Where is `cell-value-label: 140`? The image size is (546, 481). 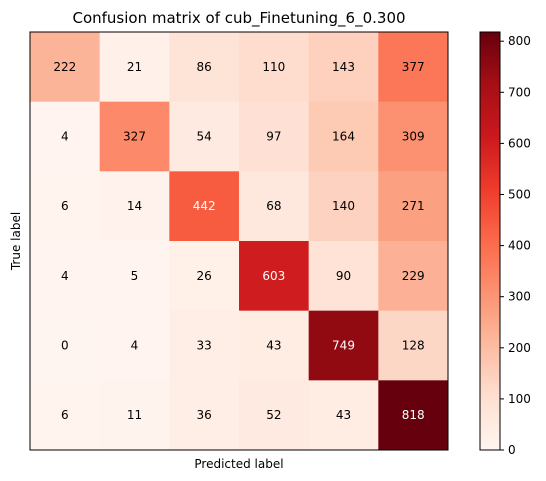
cell-value-label: 140 is located at coordinates (343, 206).